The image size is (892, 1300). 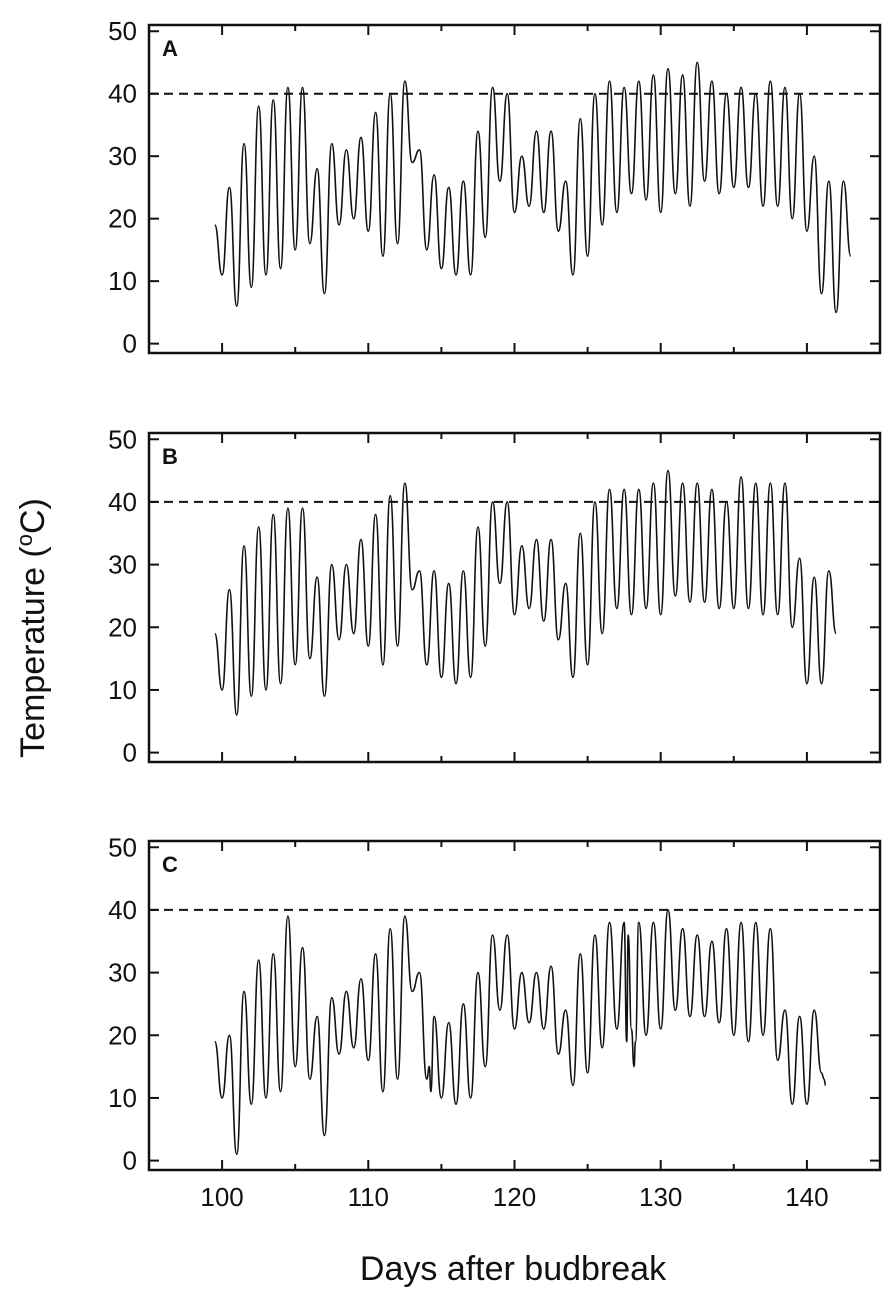 I want to click on x-tick-label-130: 130, so click(x=660, y=1197).